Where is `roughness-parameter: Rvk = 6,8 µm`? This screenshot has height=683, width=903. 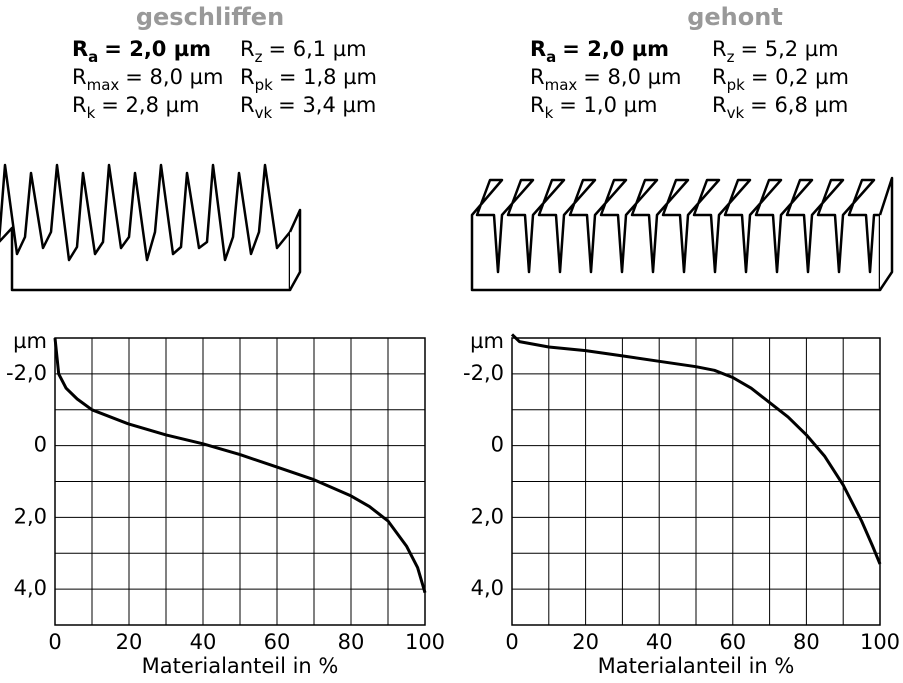 roughness-parameter: Rvk = 6,8 µm is located at coordinates (780, 107).